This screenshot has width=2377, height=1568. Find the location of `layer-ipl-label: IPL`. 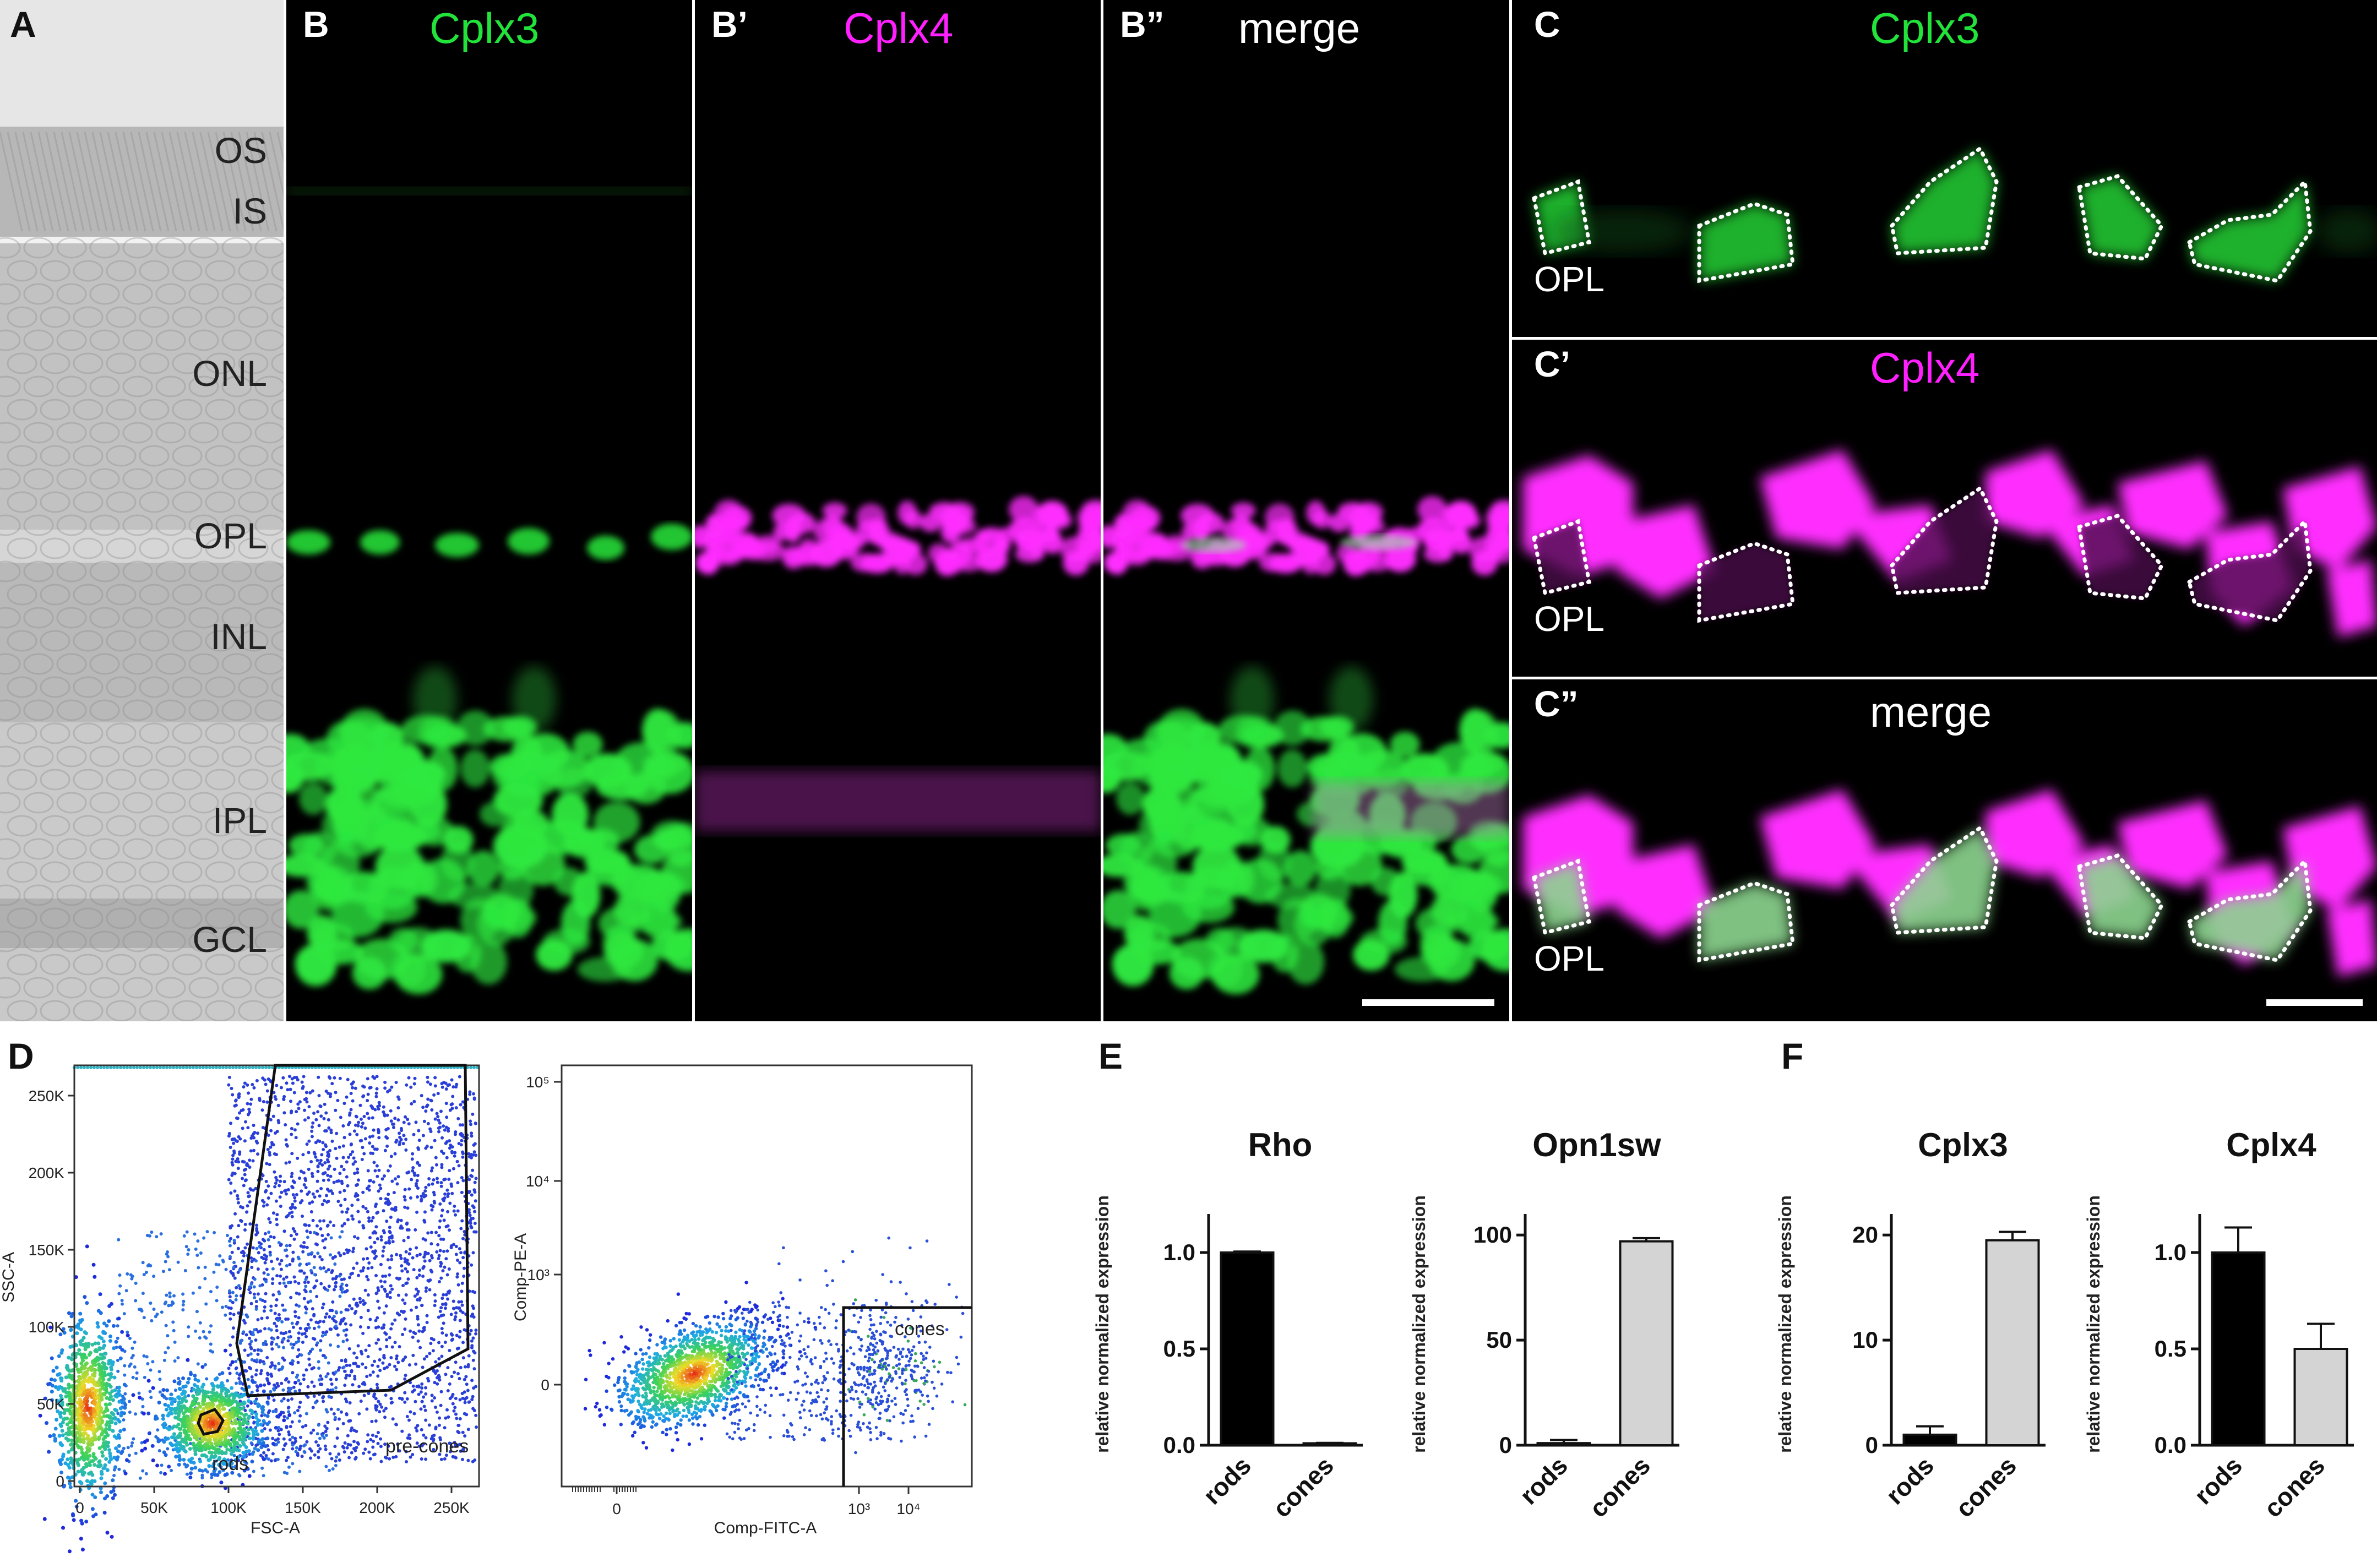

layer-ipl-label: IPL is located at coordinates (239, 820).